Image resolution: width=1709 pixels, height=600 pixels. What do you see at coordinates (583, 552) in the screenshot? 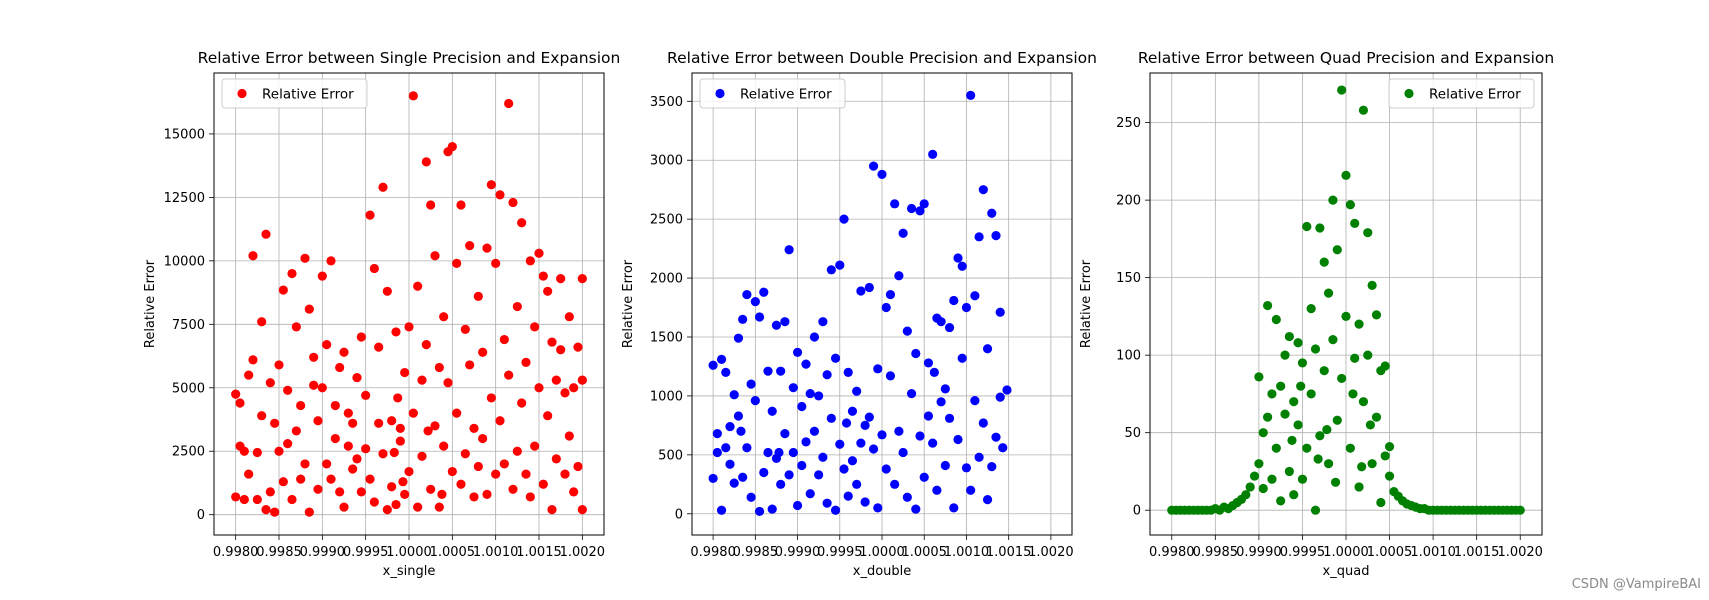
I see `x-tick-label: 1.0020` at bounding box center [583, 552].